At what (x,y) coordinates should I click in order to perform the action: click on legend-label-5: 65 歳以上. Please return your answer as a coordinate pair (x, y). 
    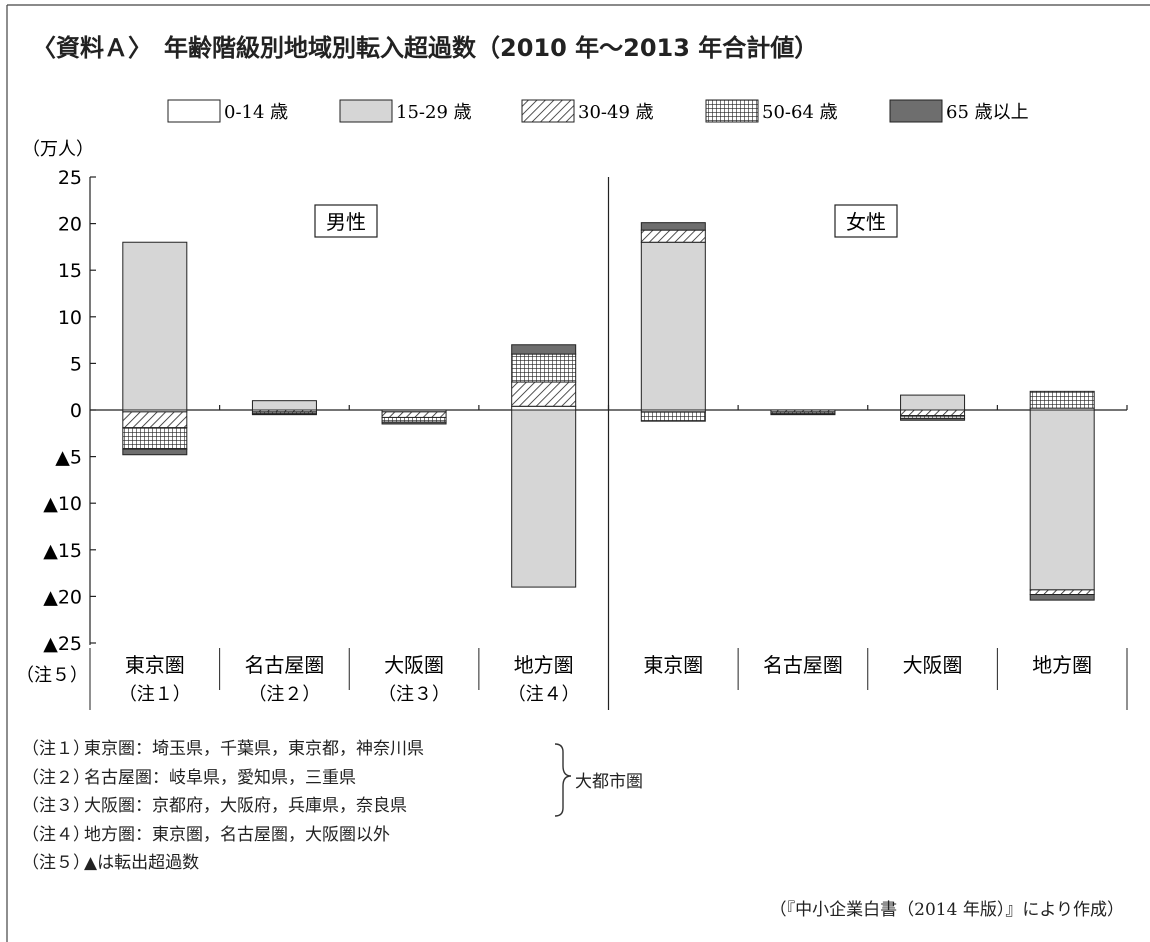
    Looking at the image, I should click on (987, 112).